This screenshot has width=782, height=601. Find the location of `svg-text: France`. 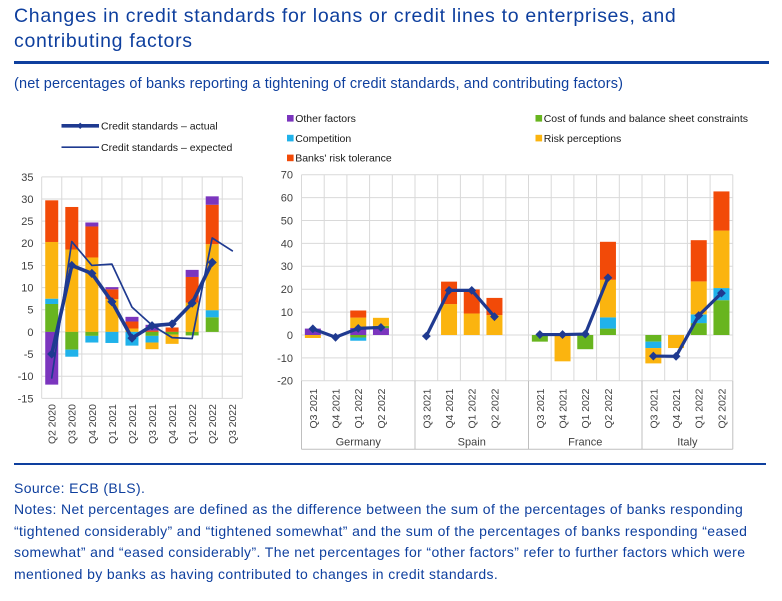

svg-text: France is located at coordinates (585, 443).